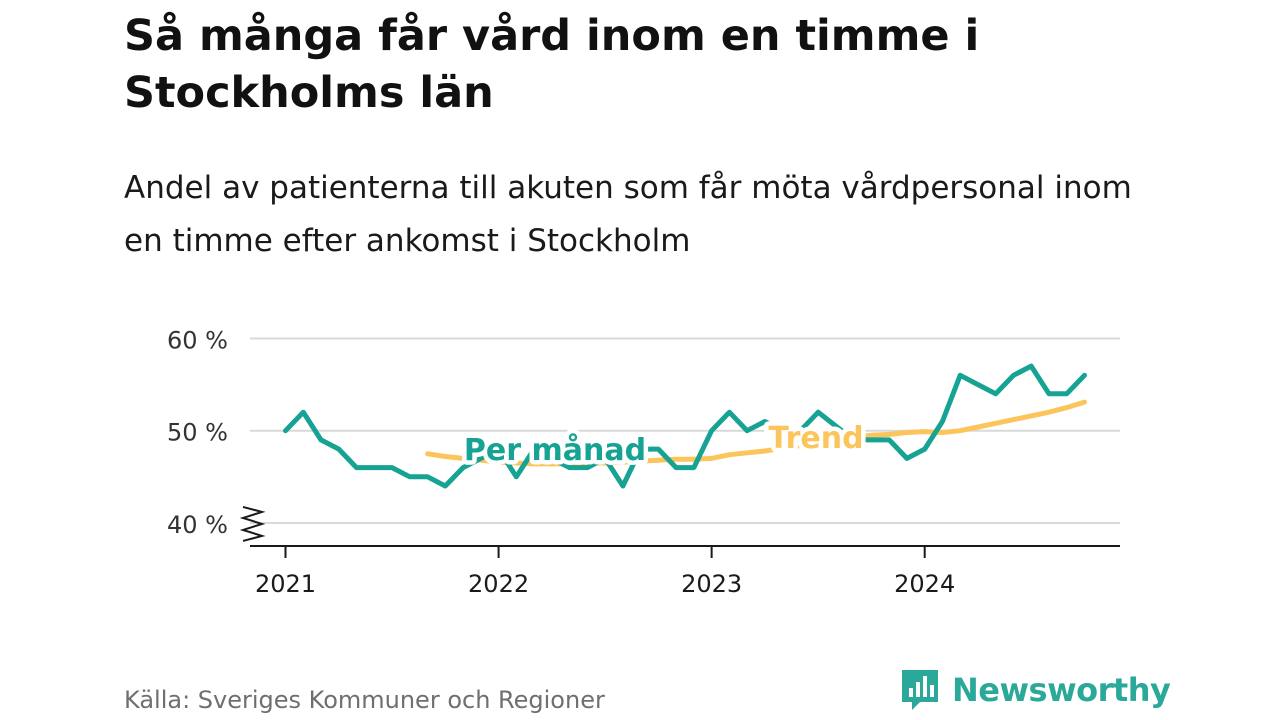 Image resolution: width=1280 pixels, height=720 pixels. What do you see at coordinates (920, 690) in the screenshot?
I see `newsworthy-logo-icon` at bounding box center [920, 690].